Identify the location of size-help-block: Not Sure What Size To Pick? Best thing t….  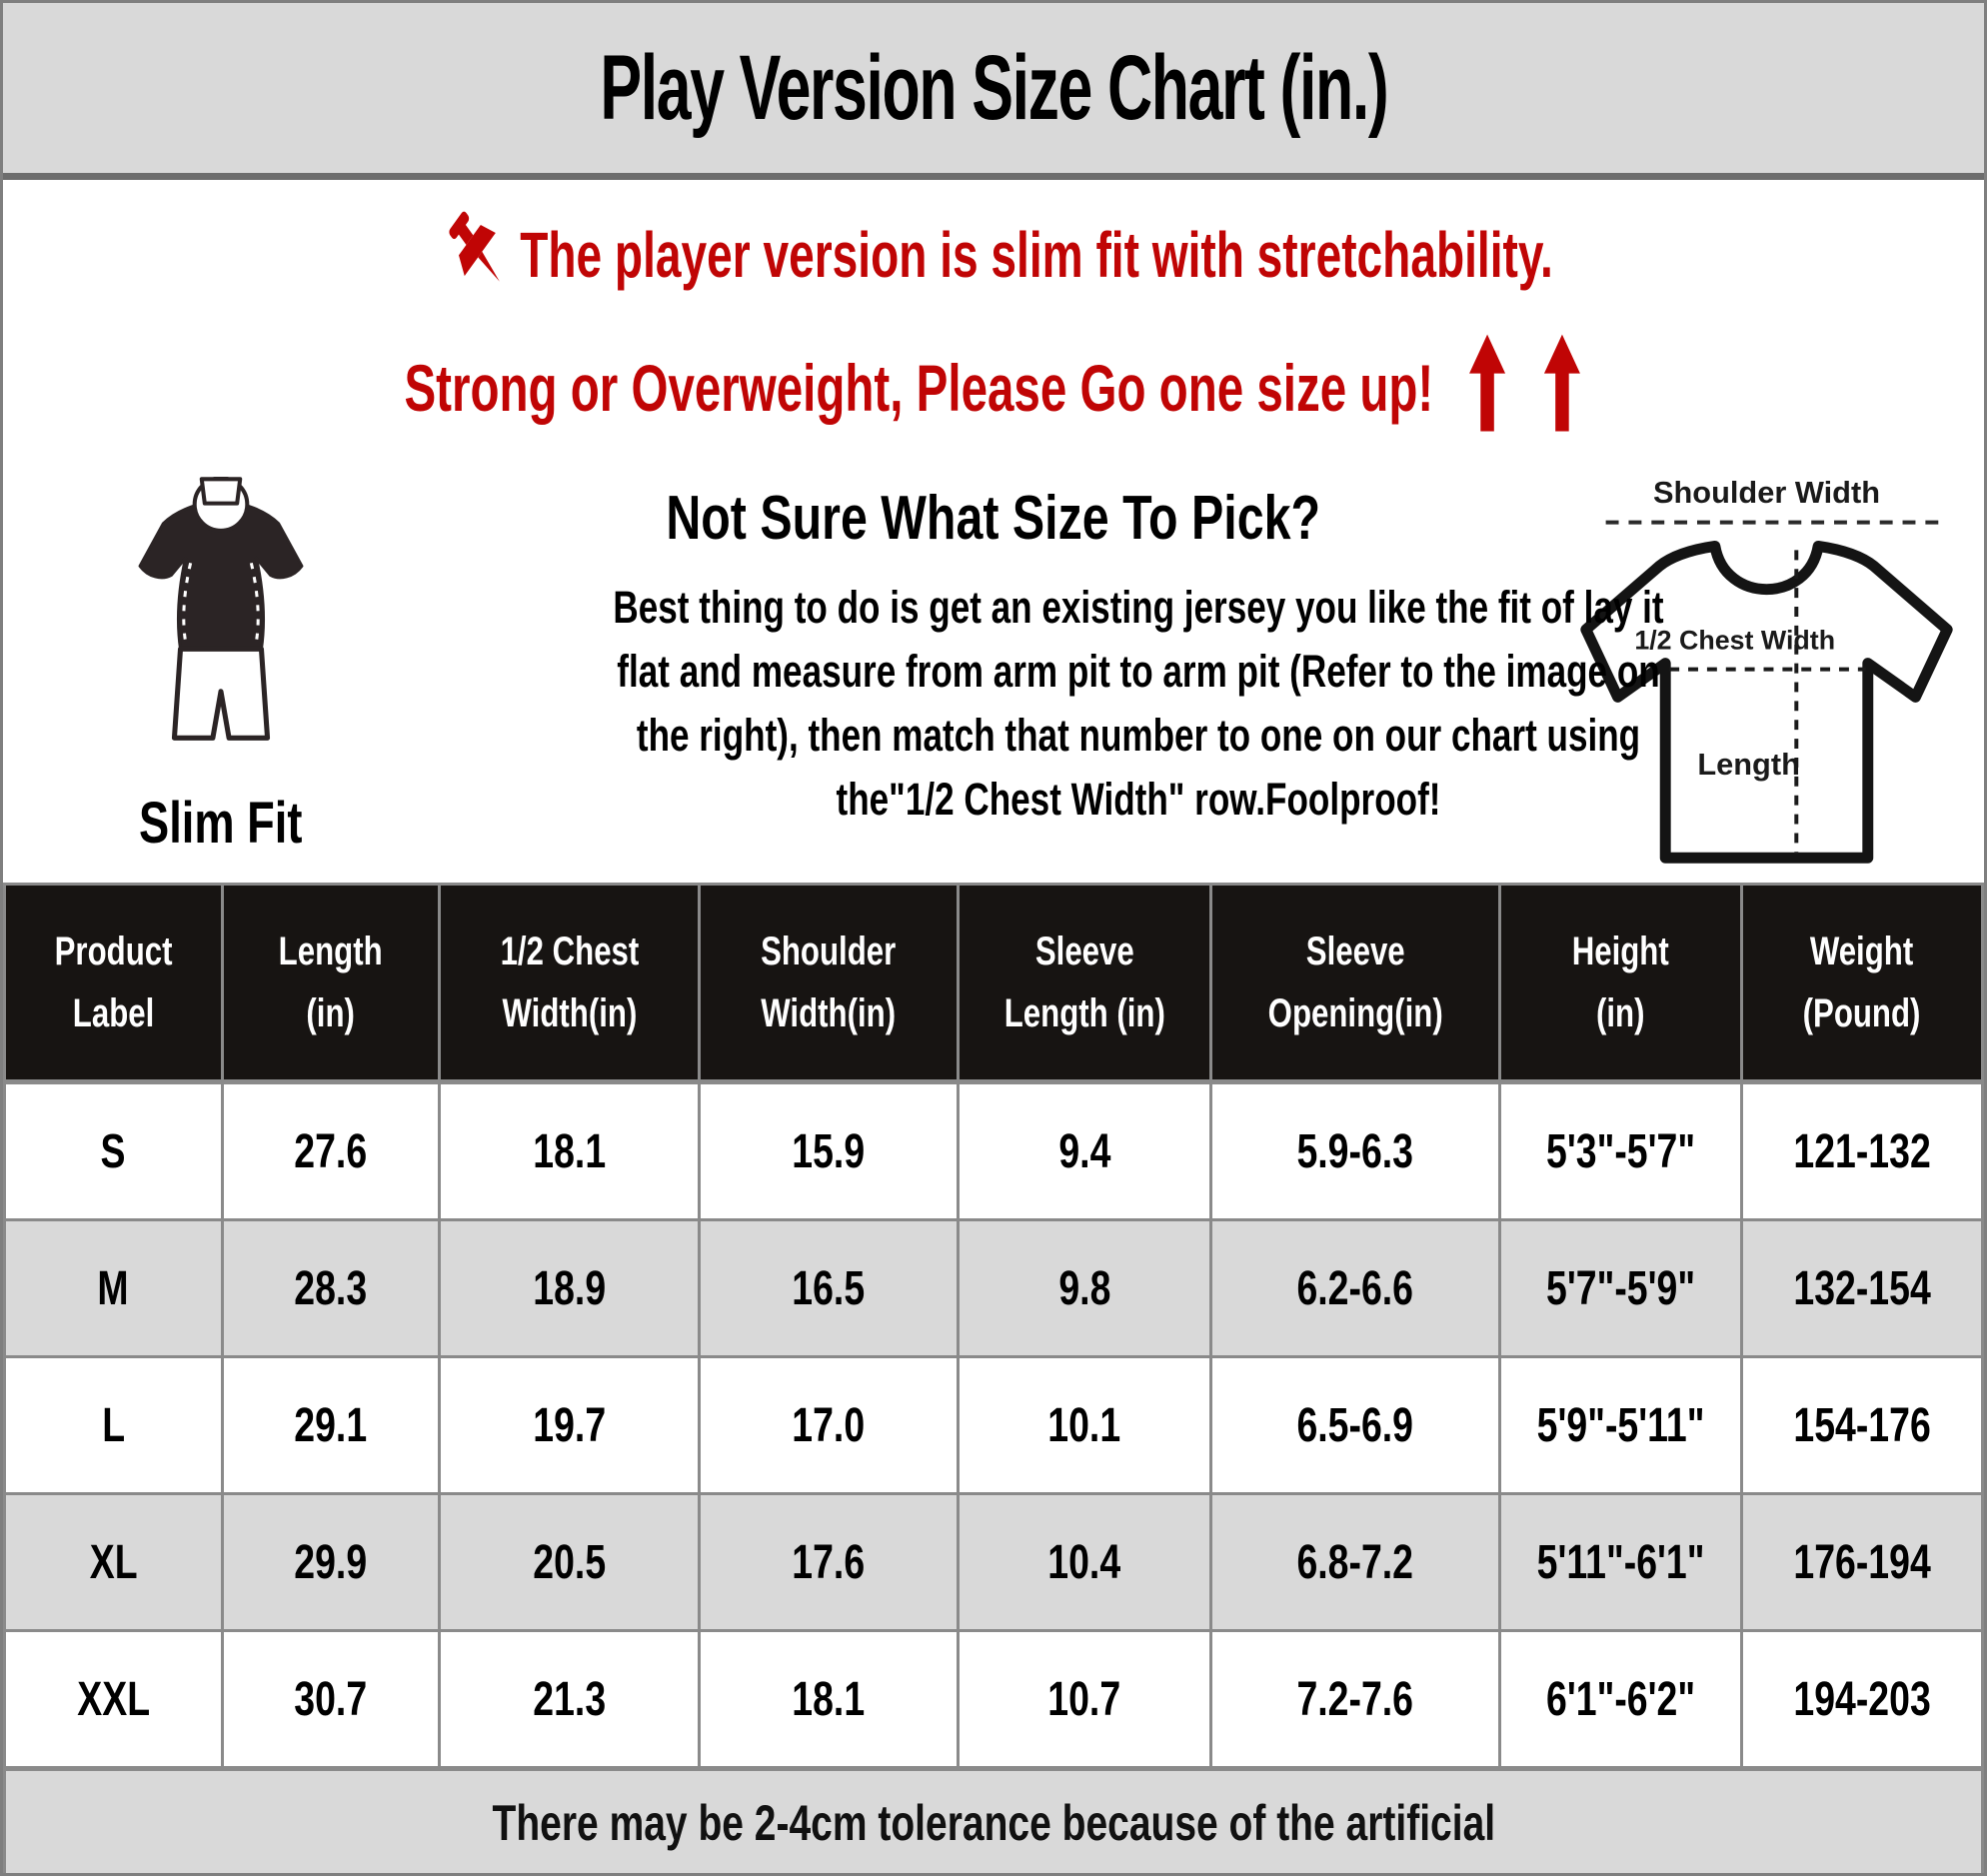
(1051, 650).